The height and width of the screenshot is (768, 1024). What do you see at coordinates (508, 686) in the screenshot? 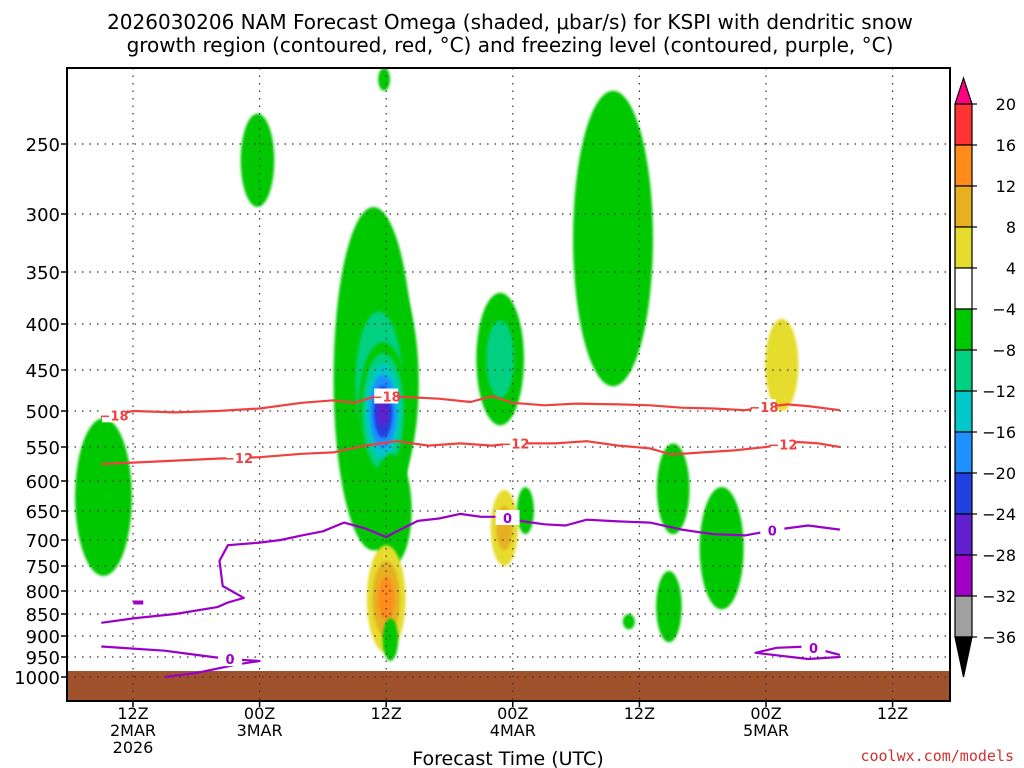
I see `ground-layer` at bounding box center [508, 686].